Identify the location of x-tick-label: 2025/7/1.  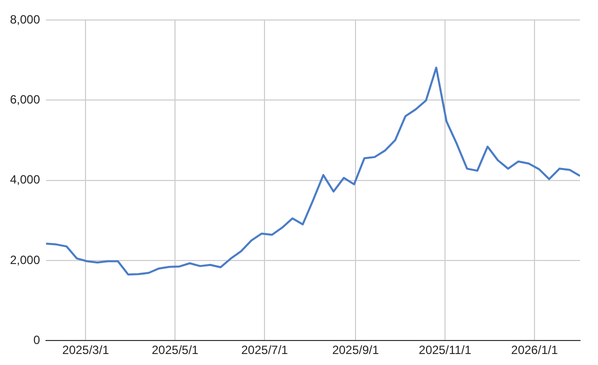
(264, 350).